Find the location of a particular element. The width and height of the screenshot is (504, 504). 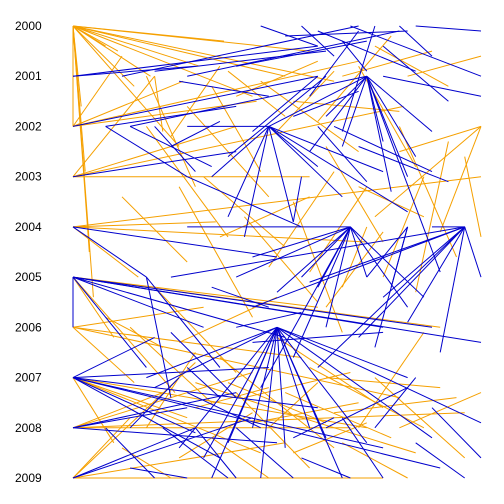

y-tick-label: 2008 is located at coordinates (28, 428).